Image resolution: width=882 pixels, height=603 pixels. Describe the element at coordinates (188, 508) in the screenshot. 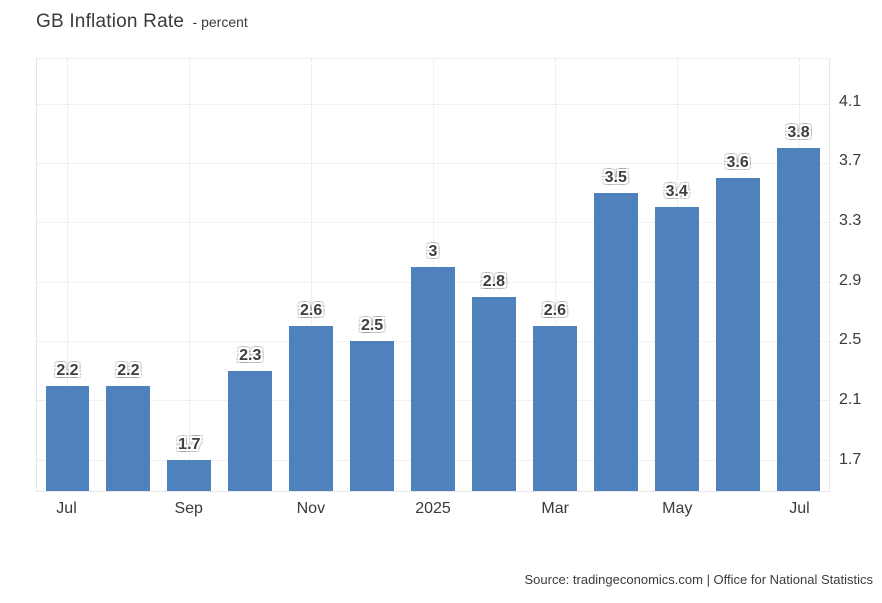

I see `x-tick-label: Sep` at that location.